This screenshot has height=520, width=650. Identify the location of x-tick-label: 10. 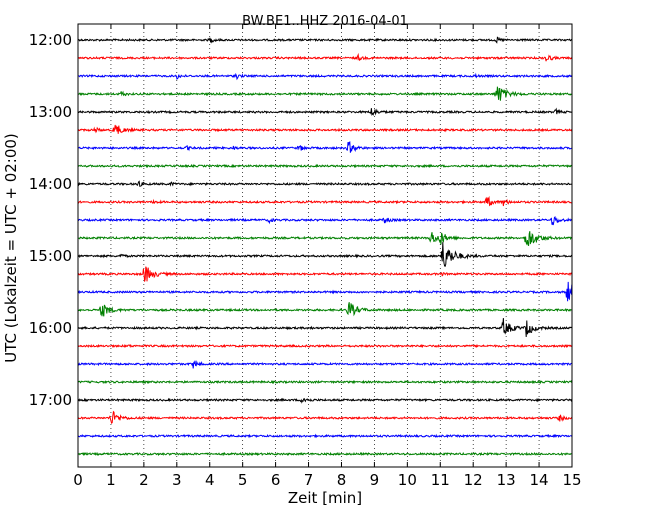
(407, 480).